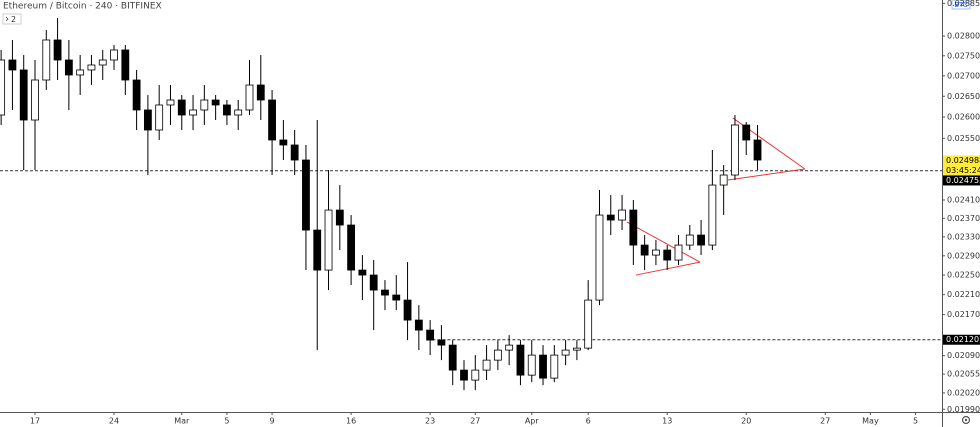 Image resolution: width=980 pixels, height=427 pixels. What do you see at coordinates (746, 421) in the screenshot?
I see `x-tick-label: 20` at bounding box center [746, 421].